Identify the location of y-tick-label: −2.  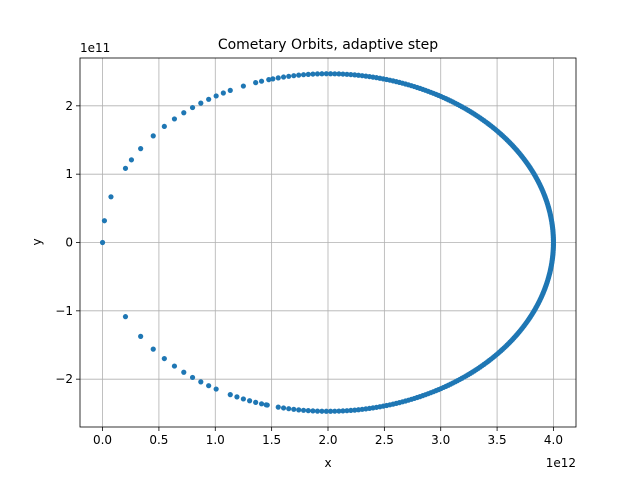
(64, 379).